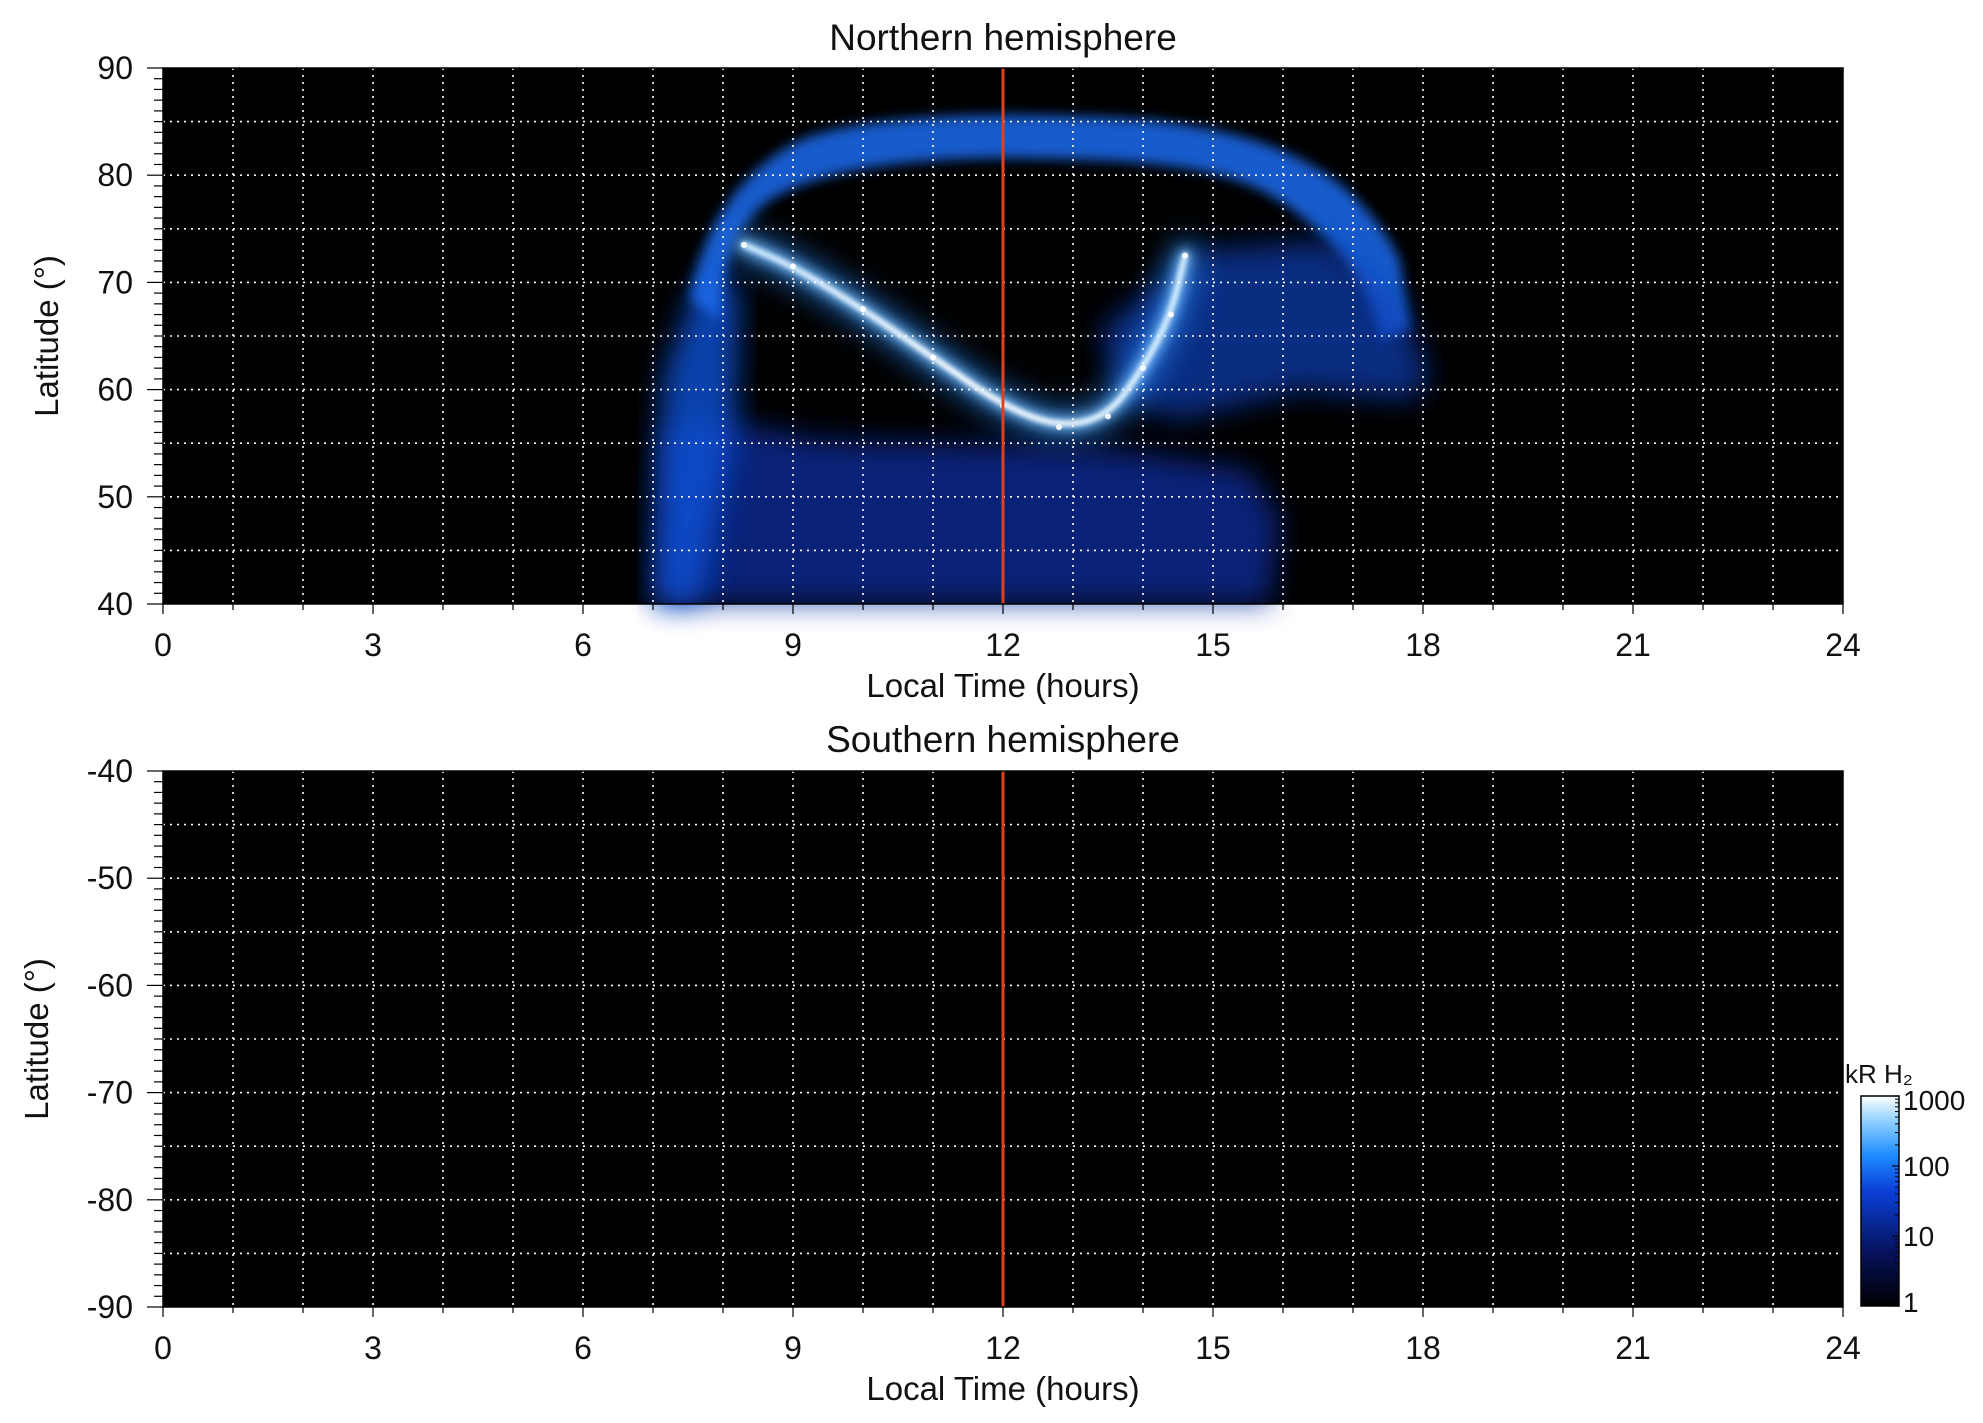  What do you see at coordinates (155, 1039) in the screenshot?
I see `south-y-minor-ticks` at bounding box center [155, 1039].